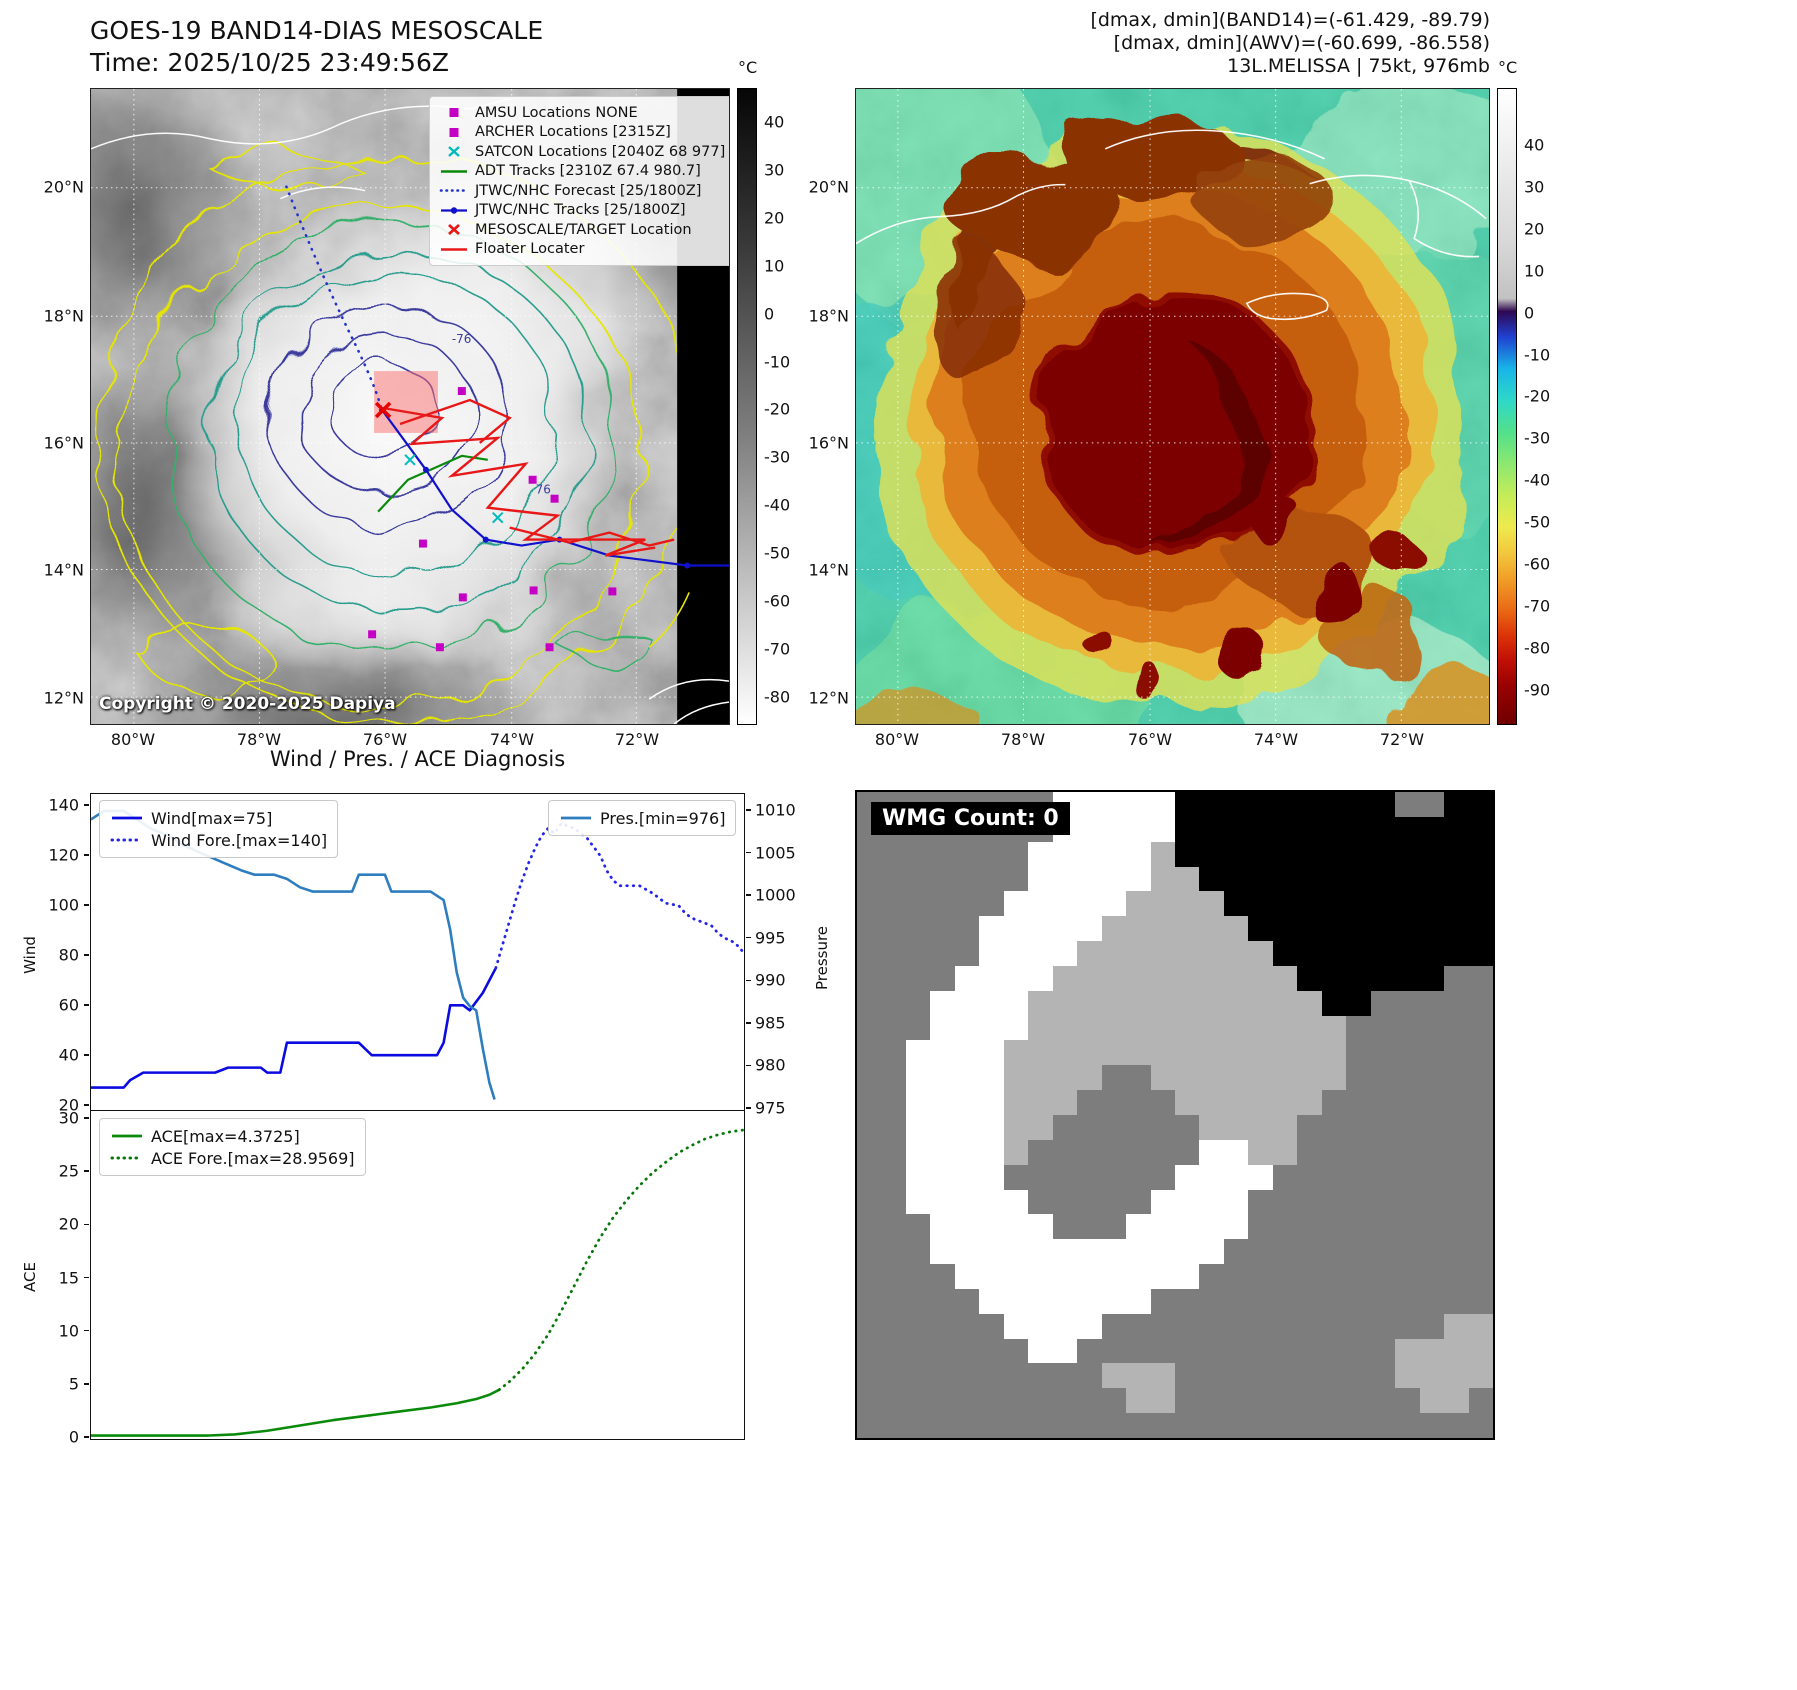  I want to click on ace-tick-label: 30, so click(68, 1118).